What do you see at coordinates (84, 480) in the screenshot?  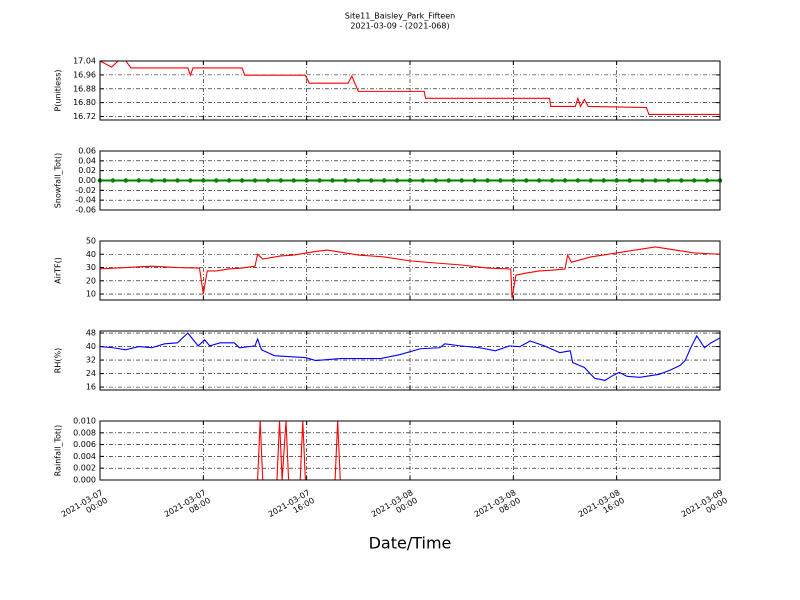 I see `y-tick-label: 0.000` at bounding box center [84, 480].